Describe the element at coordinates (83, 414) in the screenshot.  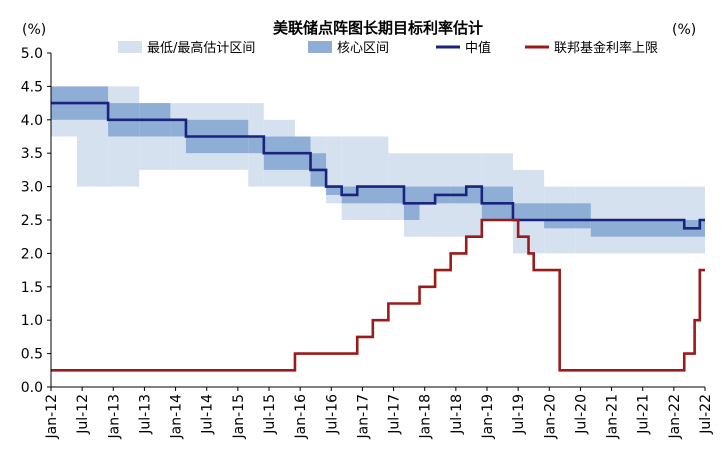
I see `x-tick-label-1: Jul-12` at that location.